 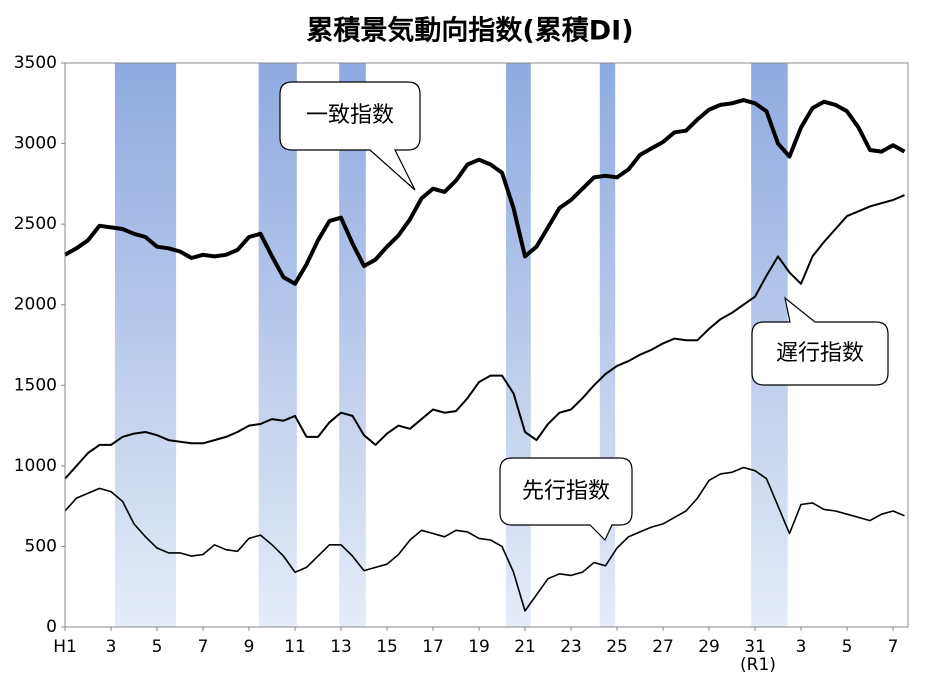 What do you see at coordinates (566, 491) in the screenshot?
I see `callout-label: 先行指数` at bounding box center [566, 491].